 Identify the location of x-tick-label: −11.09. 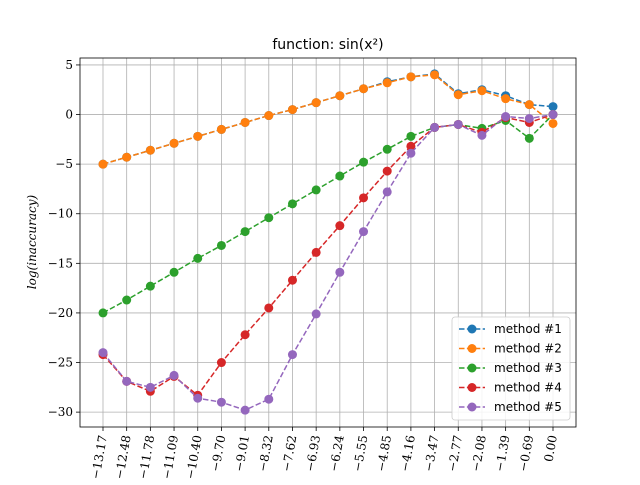
(171, 457).